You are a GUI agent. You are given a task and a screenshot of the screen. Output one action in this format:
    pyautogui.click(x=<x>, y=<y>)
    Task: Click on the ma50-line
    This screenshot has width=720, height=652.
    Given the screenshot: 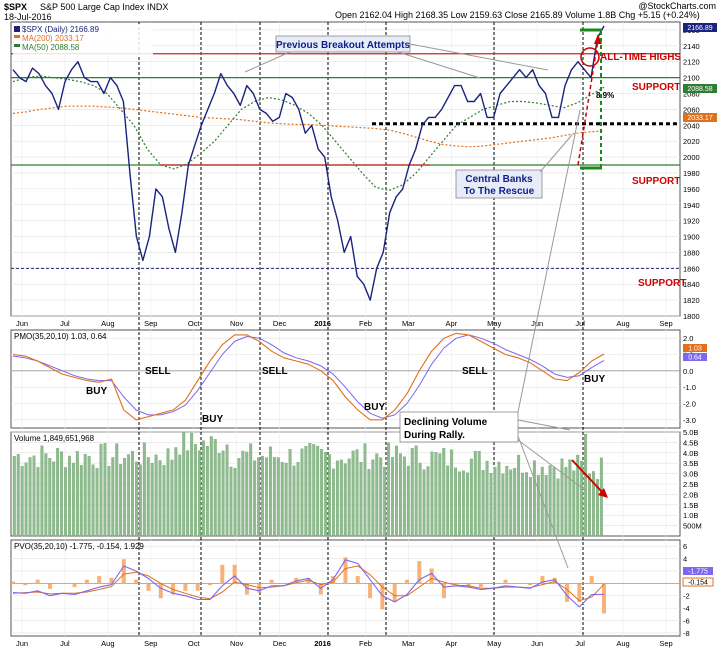 What is the action you would take?
    pyautogui.click(x=308, y=133)
    